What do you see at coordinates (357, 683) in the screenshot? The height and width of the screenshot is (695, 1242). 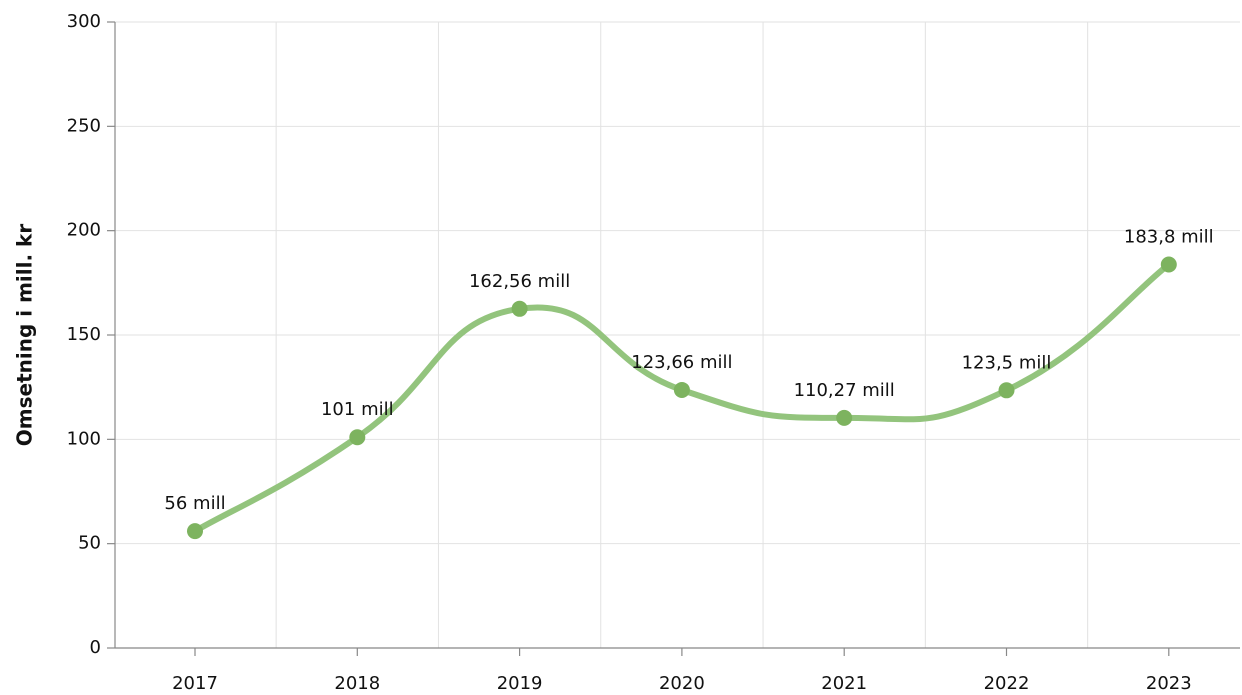 I see `x-tick-label: 2018` at bounding box center [357, 683].